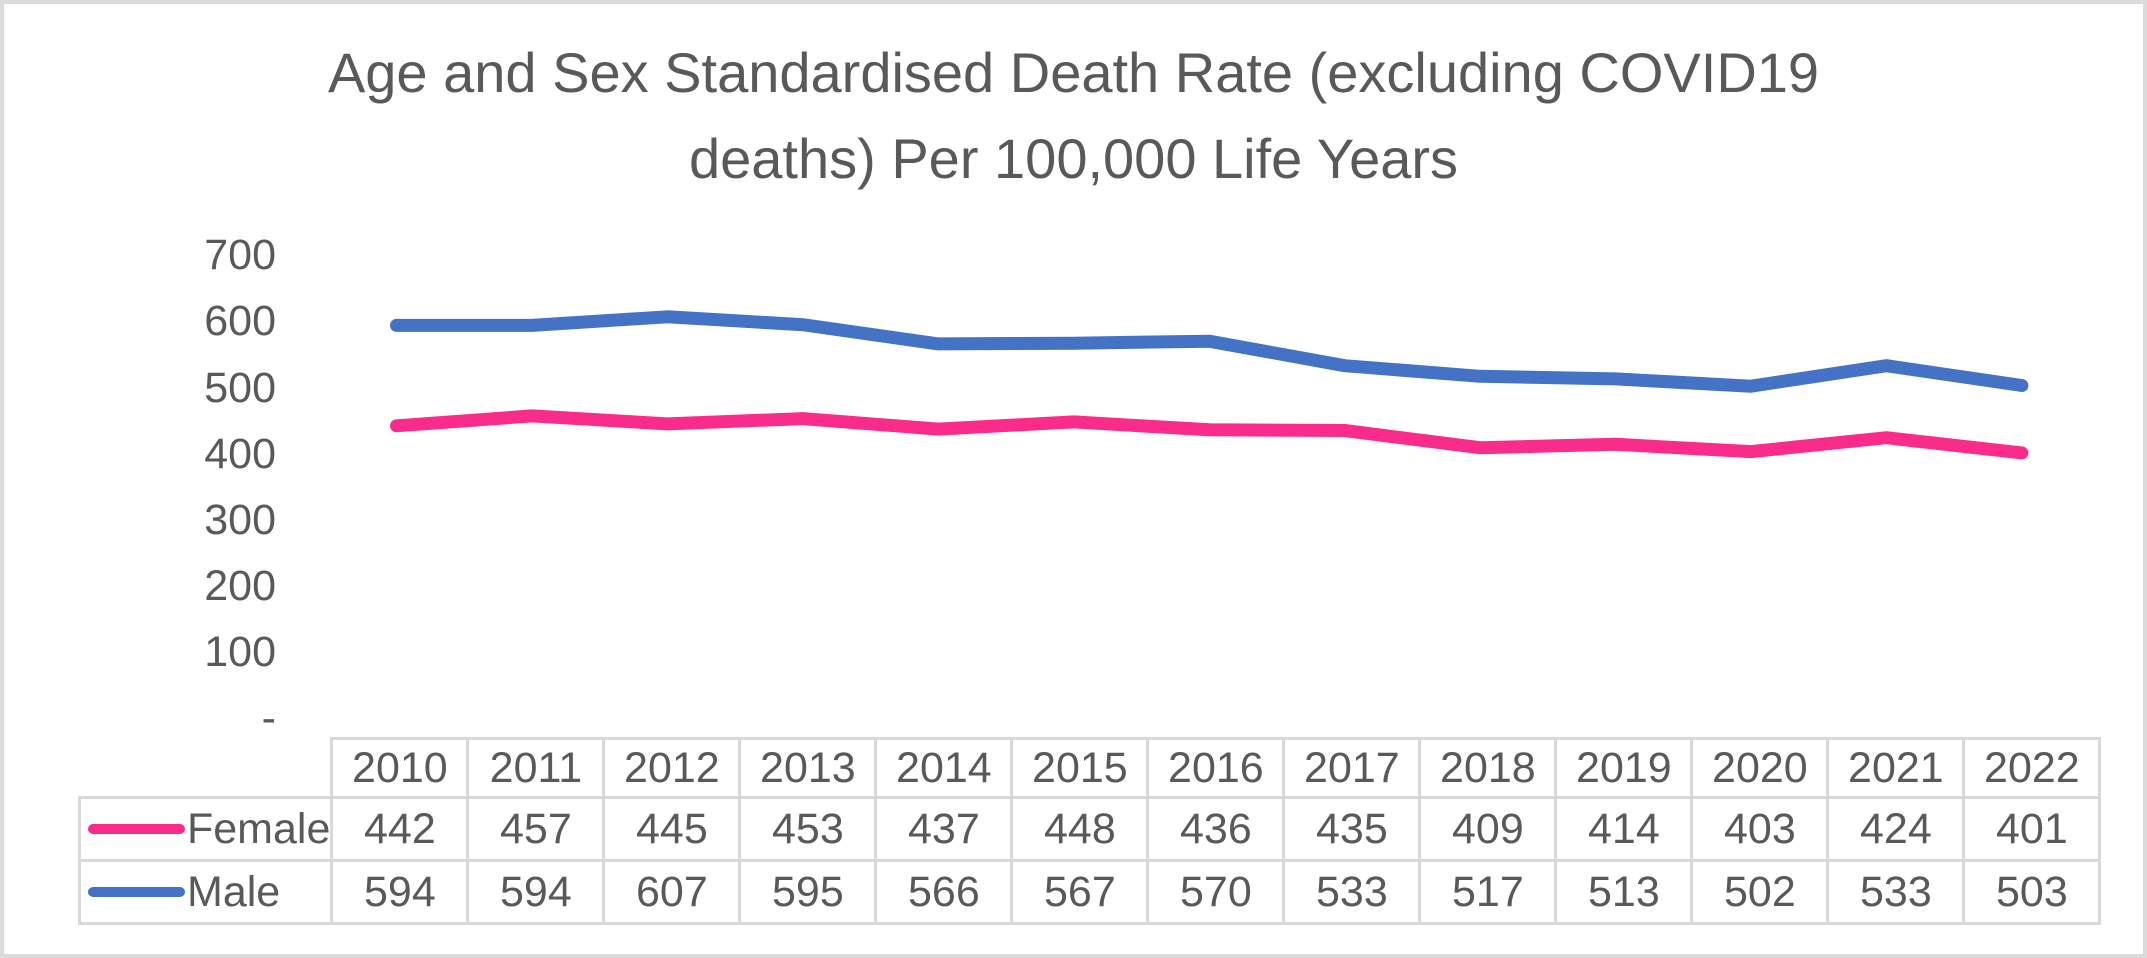  What do you see at coordinates (1624, 829) in the screenshot?
I see `value-cell: 414` at bounding box center [1624, 829].